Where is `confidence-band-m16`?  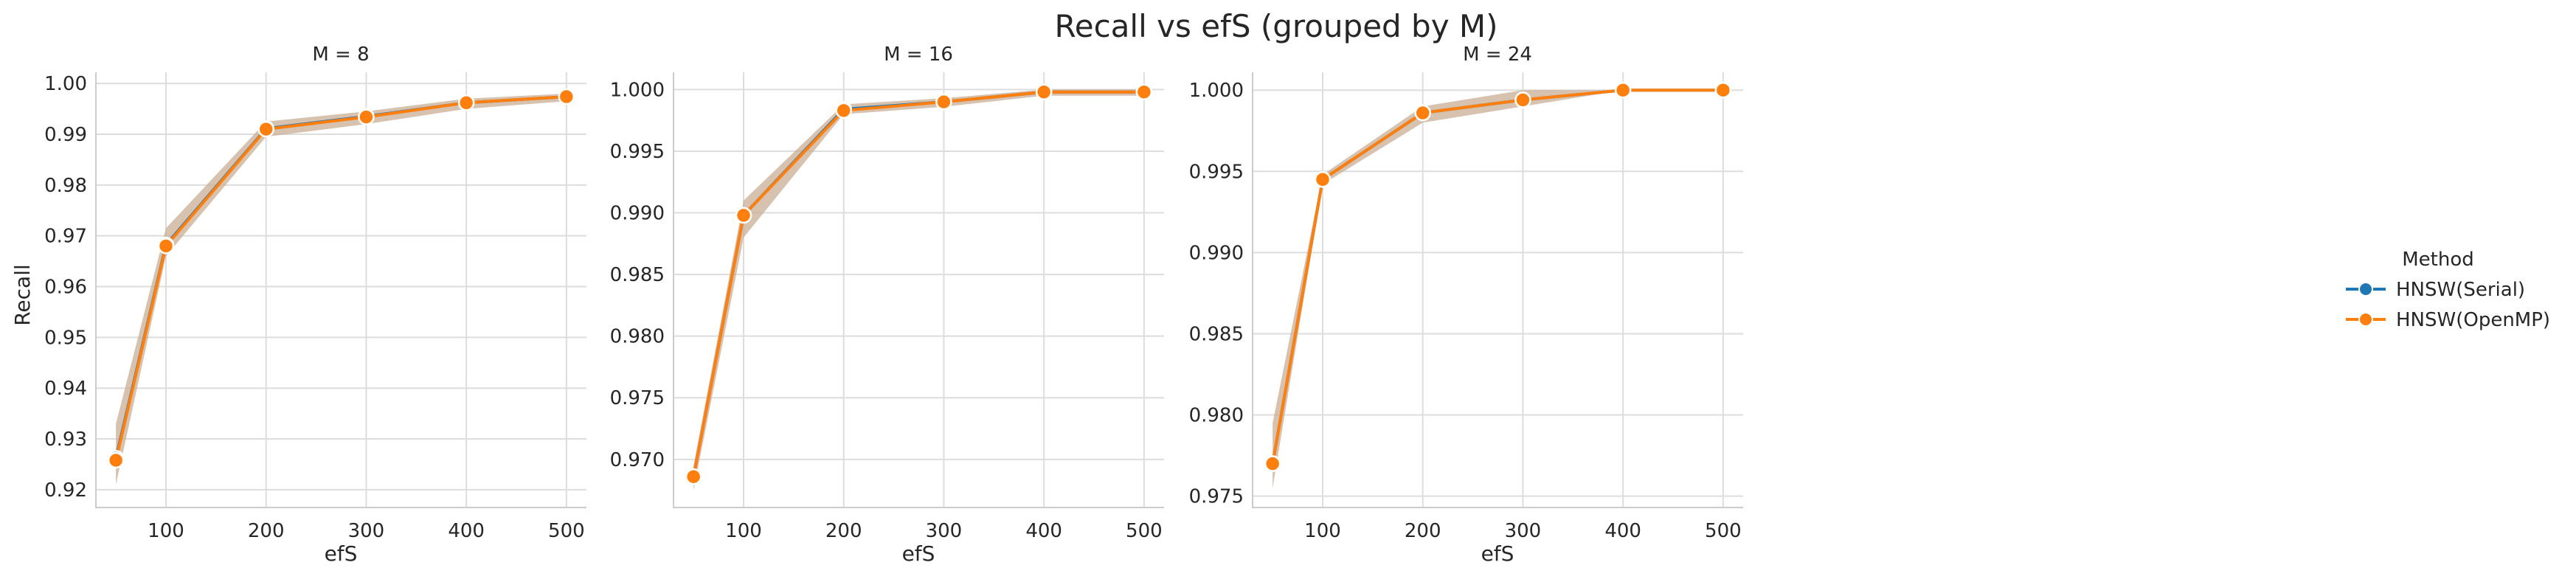 confidence-band-m16 is located at coordinates (918, 290).